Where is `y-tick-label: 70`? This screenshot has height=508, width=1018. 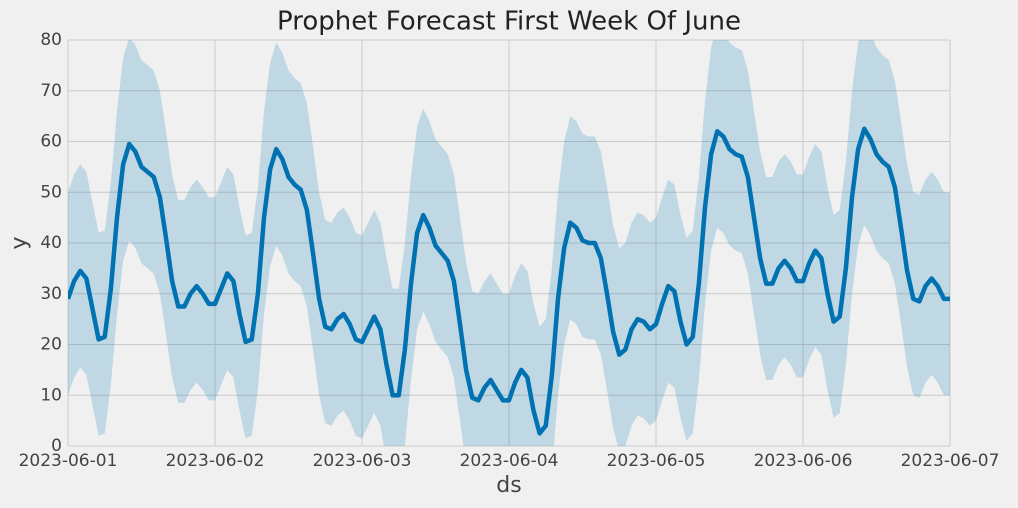 y-tick-label: 70 is located at coordinates (51, 91).